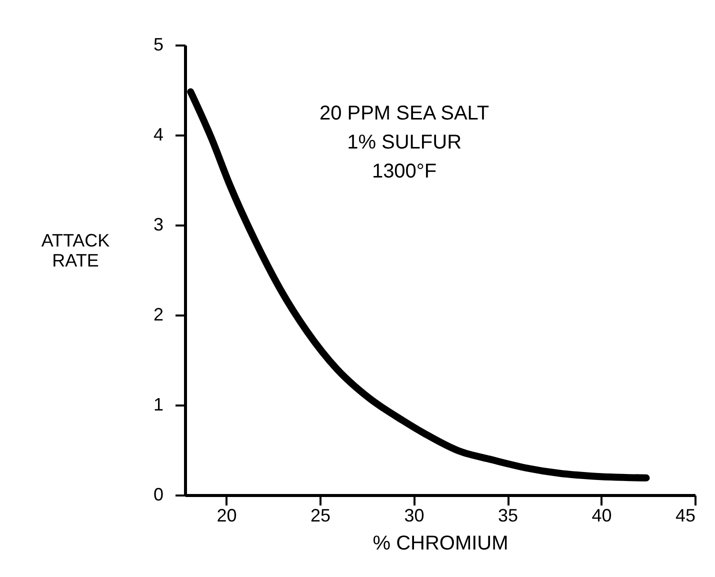 The image size is (715, 577). What do you see at coordinates (158, 134) in the screenshot?
I see `y-tick-label: 4` at bounding box center [158, 134].